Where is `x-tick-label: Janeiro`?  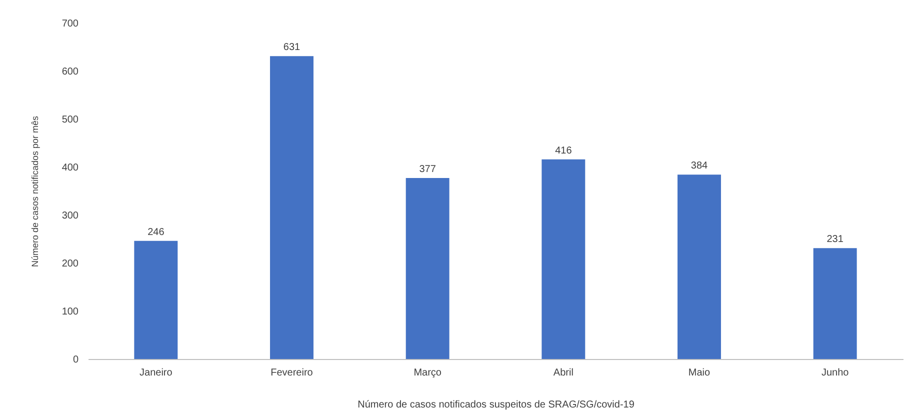
x-tick-label: Janeiro is located at coordinates (156, 373).